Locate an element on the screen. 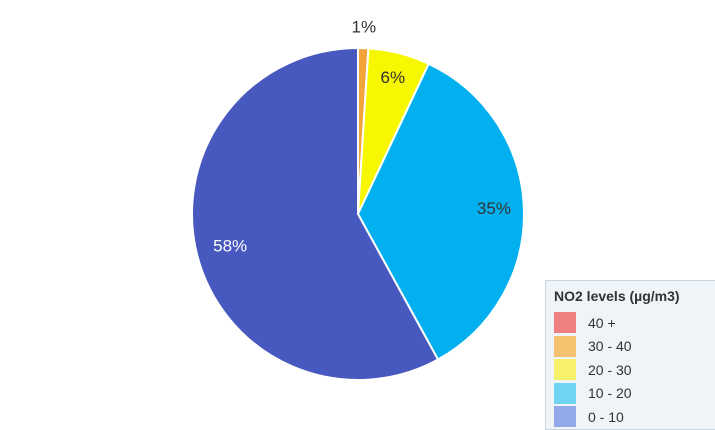 Image resolution: width=715 pixels, height=430 pixels. legend-item-0-10: 0 - 10 is located at coordinates (634, 417).